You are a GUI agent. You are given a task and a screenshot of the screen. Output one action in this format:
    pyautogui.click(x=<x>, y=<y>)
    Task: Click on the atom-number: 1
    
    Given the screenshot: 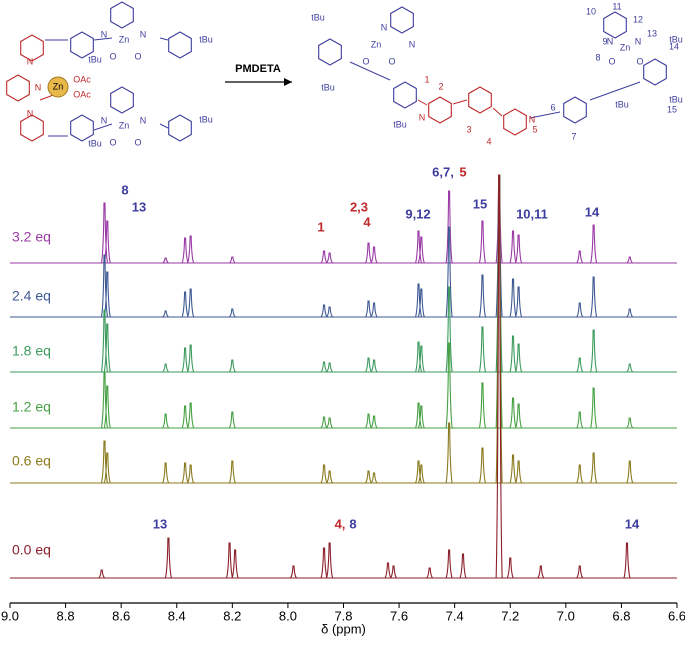 What is the action you would take?
    pyautogui.click(x=426, y=79)
    